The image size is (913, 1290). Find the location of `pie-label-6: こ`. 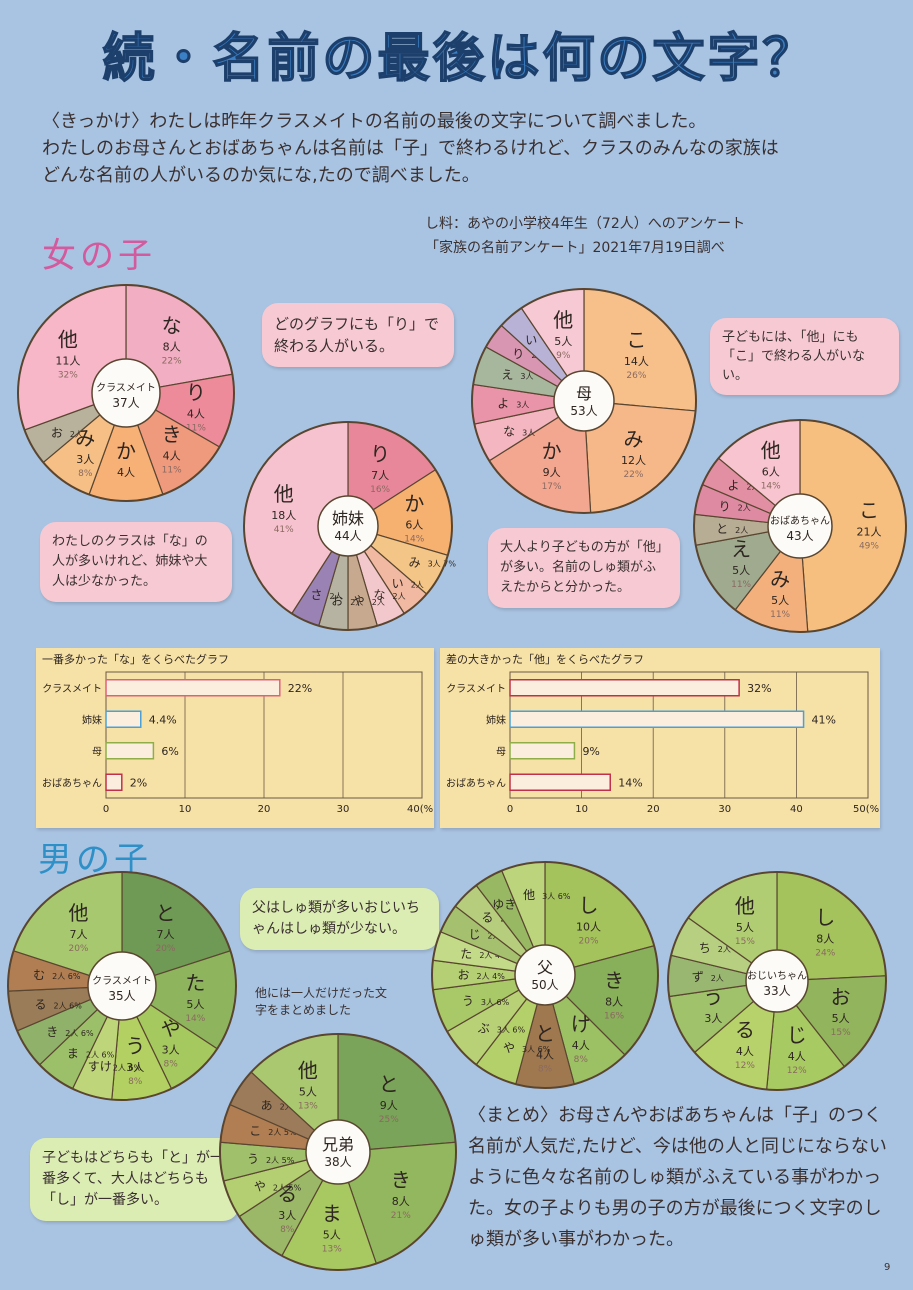

pie-label-6: こ is located at coordinates (255, 1131).